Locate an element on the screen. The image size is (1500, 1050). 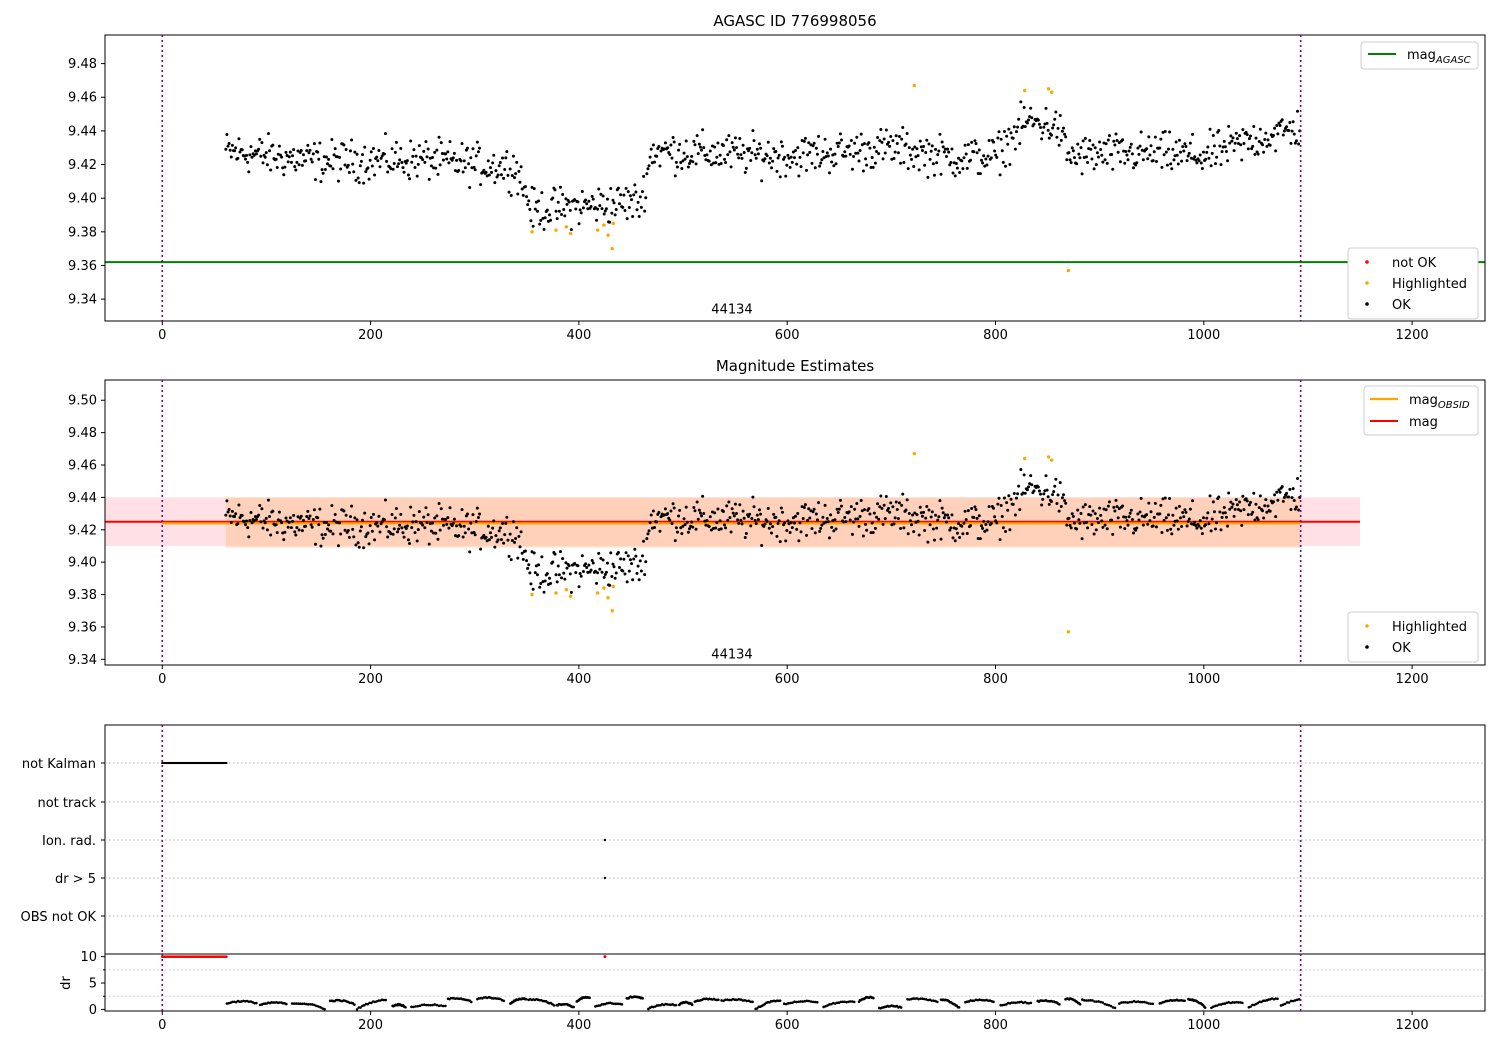
y-tick-label: 10 is located at coordinates (88, 957).